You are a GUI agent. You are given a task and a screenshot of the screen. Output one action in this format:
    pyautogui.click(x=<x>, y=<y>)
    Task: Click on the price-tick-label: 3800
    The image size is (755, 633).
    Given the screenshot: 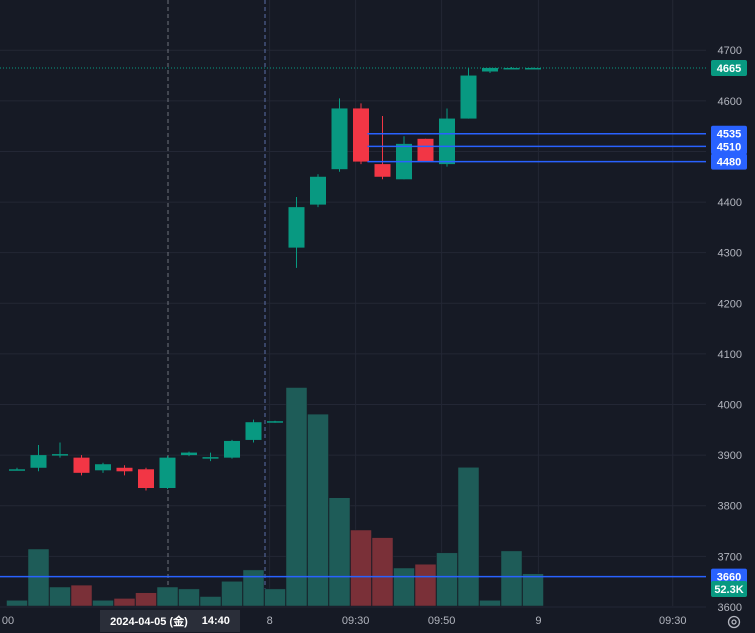 What is the action you would take?
    pyautogui.click(x=730, y=507)
    